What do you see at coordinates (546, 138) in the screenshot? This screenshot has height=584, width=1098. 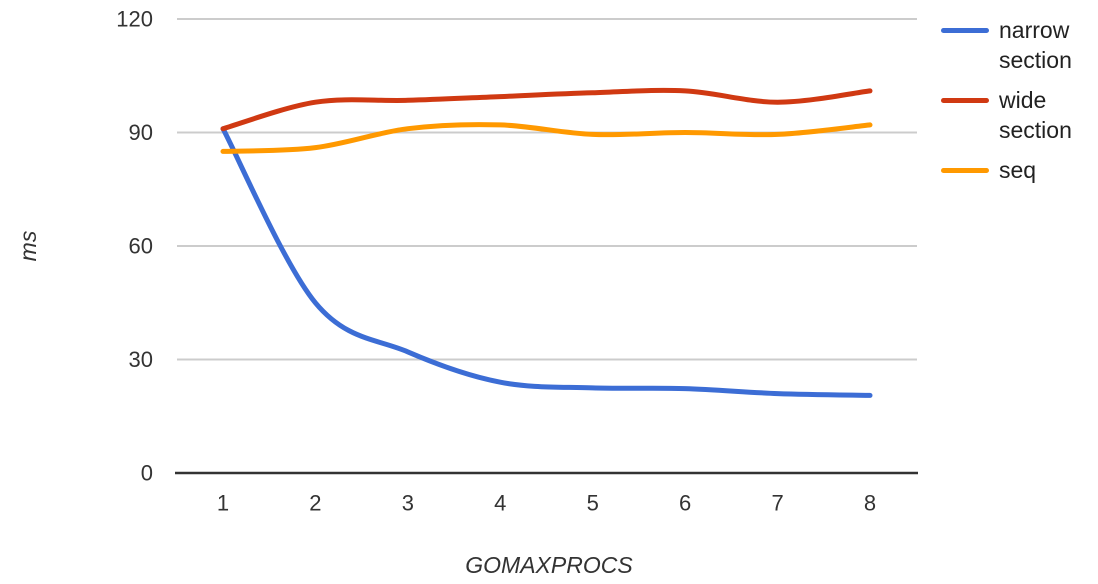 I see `series-line-seq` at bounding box center [546, 138].